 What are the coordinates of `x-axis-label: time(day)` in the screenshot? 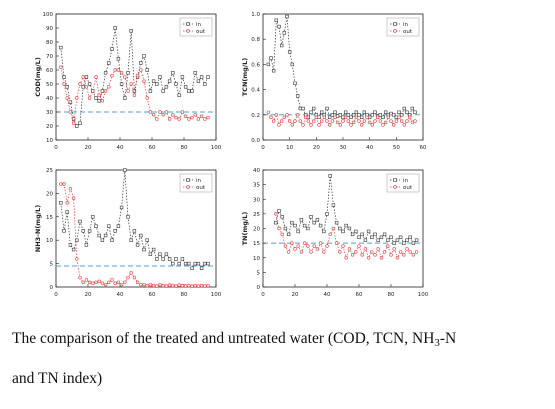 It's located at (343, 299).